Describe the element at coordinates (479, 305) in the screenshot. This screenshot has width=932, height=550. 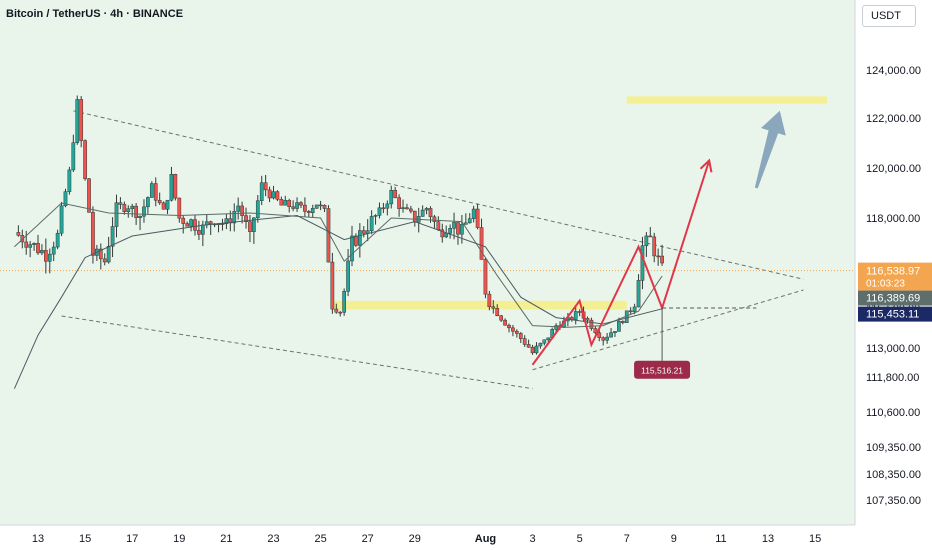
I see `support-zone` at that location.